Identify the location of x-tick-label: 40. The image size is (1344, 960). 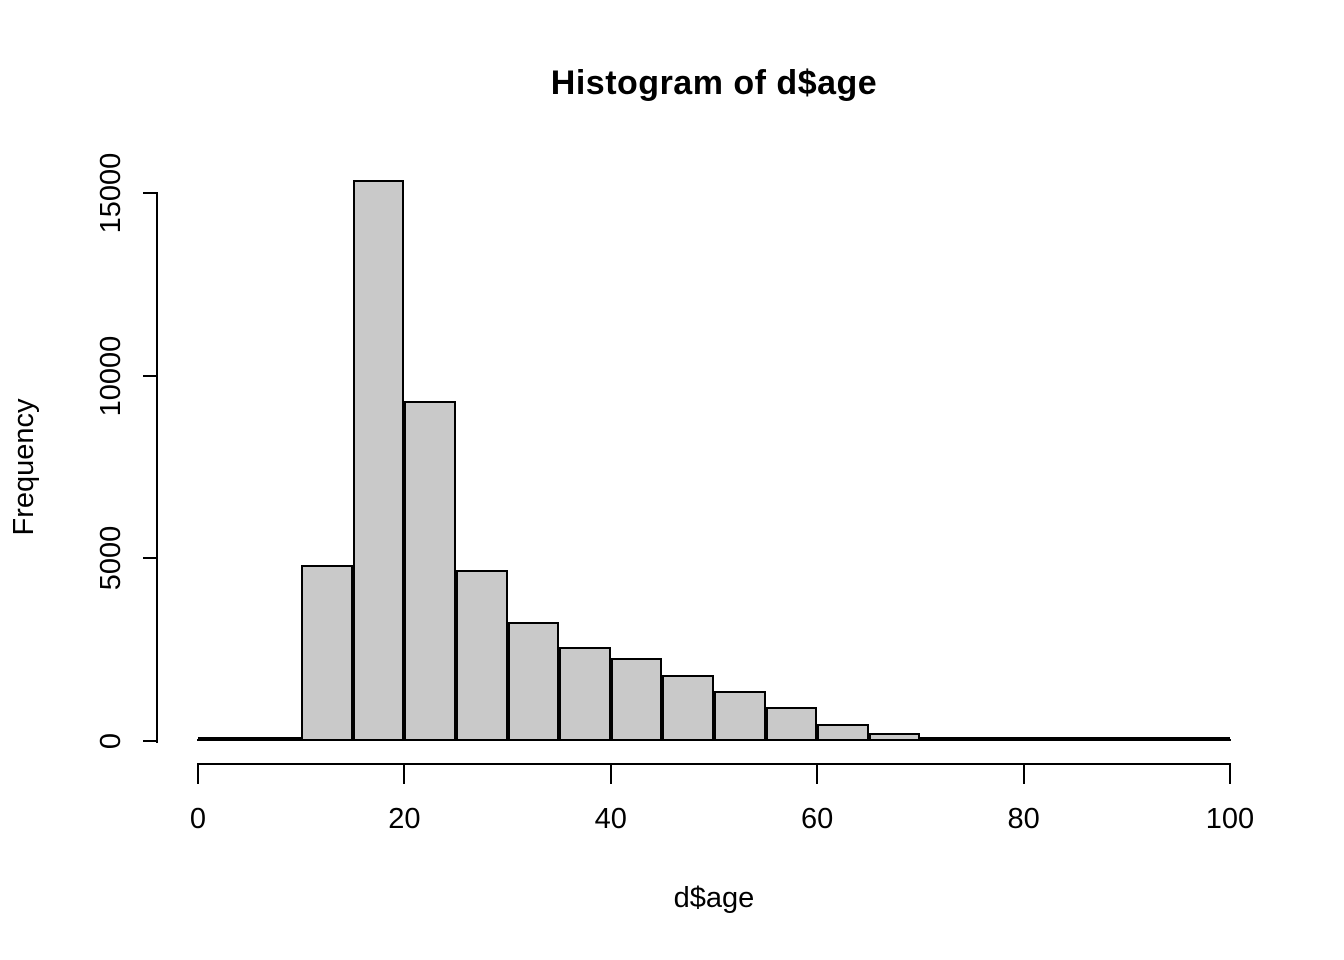
(610, 819).